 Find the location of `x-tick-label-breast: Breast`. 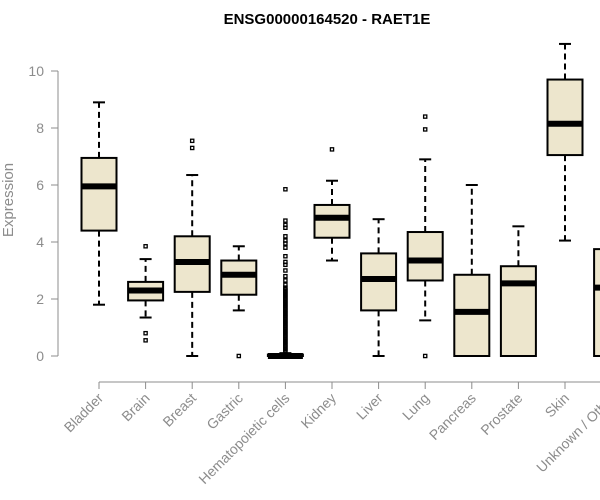

x-tick-label-breast: Breast is located at coordinates (179, 410).